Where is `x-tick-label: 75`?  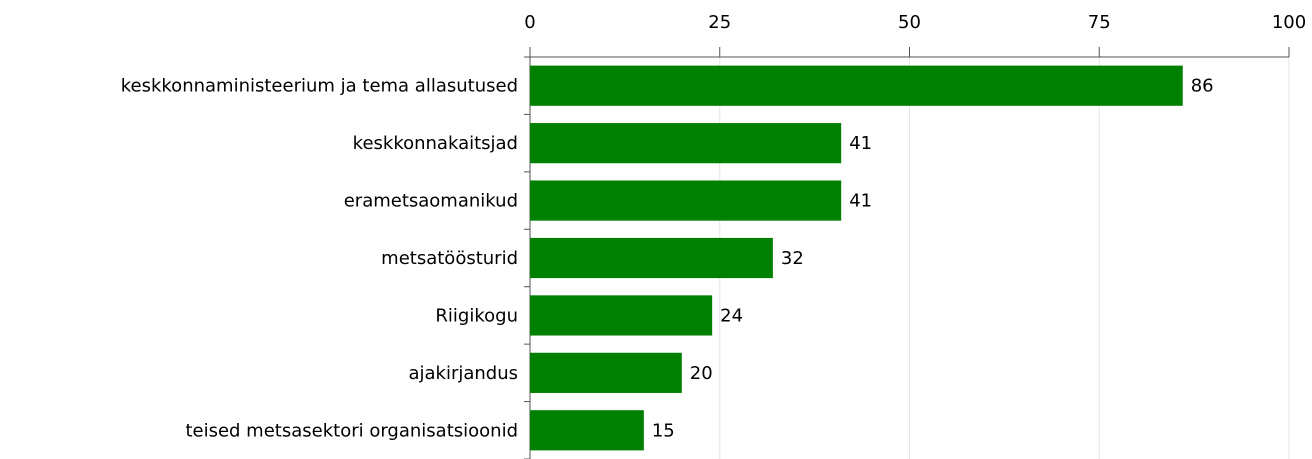
x-tick-label: 75 is located at coordinates (1099, 22).